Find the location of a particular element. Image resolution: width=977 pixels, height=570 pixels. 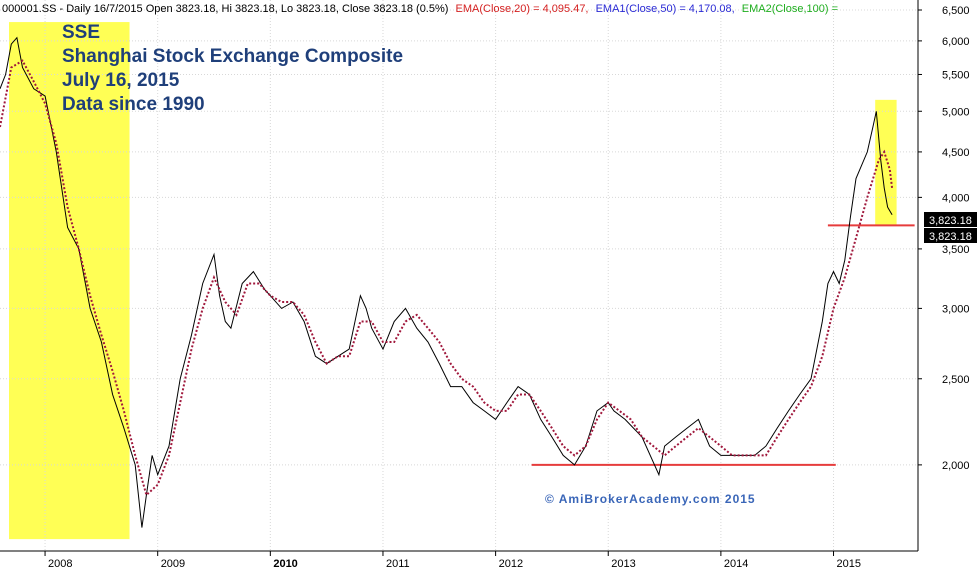

watermark: © AmiBrokerAcademy.com 2015 is located at coordinates (650, 499).